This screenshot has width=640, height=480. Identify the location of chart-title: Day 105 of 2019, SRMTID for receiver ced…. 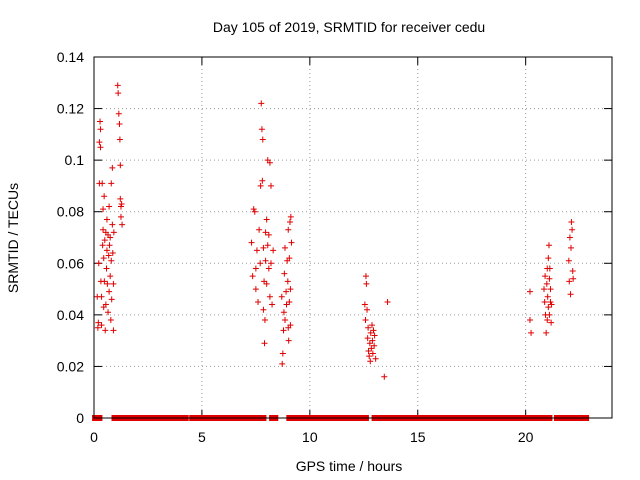
(349, 27).